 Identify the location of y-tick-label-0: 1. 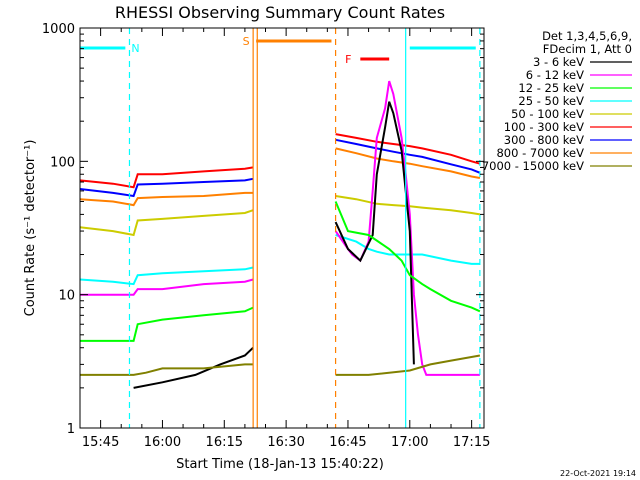
(71, 429).